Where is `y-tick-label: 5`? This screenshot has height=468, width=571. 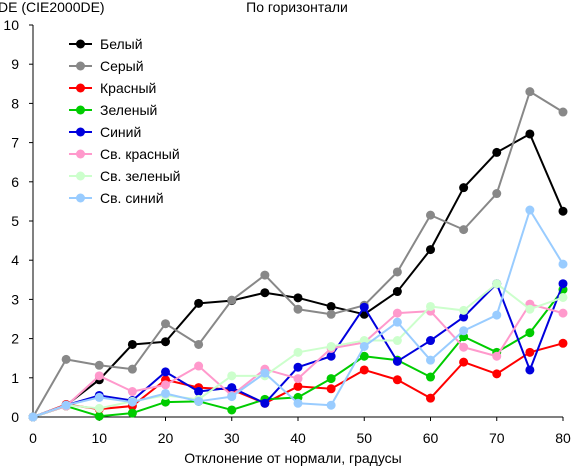
y-tick-label: 5 is located at coordinates (15, 221).